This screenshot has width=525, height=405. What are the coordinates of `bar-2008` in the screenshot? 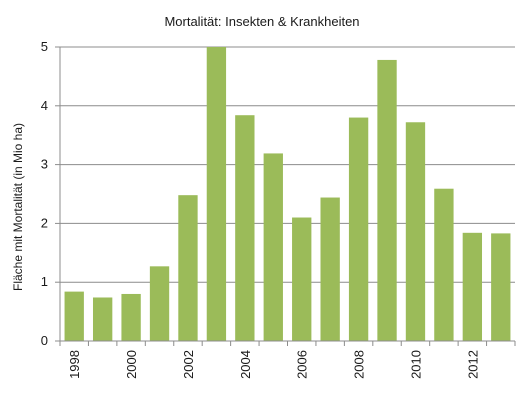 It's located at (358, 229).